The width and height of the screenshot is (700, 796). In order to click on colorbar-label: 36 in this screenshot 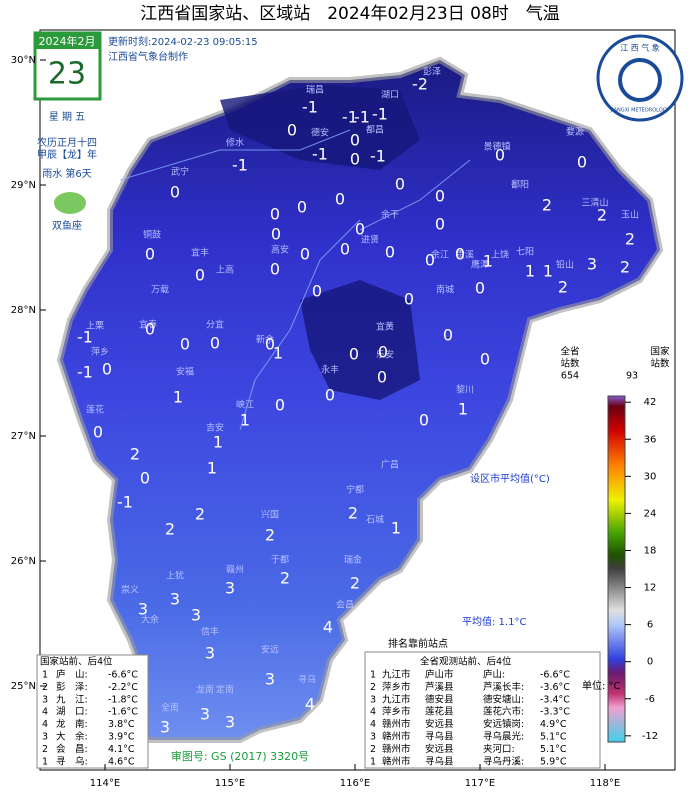, I will do `click(650, 439)`.